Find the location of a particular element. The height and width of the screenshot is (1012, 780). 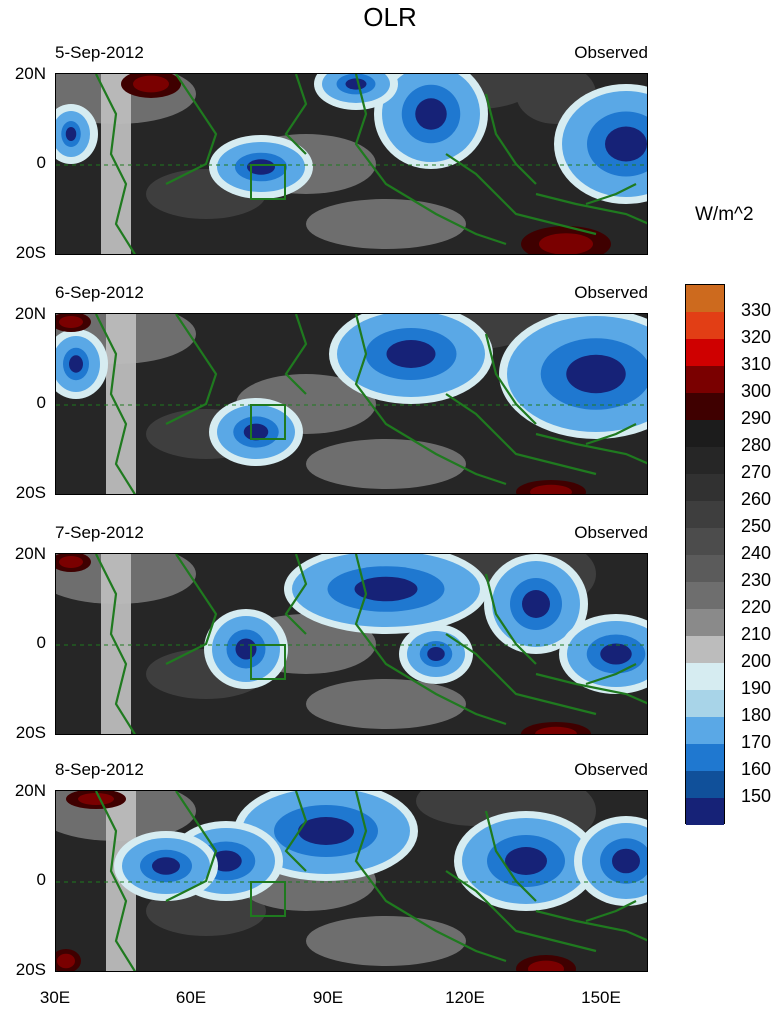

lon-label-60e: 60E is located at coordinates (191, 997).